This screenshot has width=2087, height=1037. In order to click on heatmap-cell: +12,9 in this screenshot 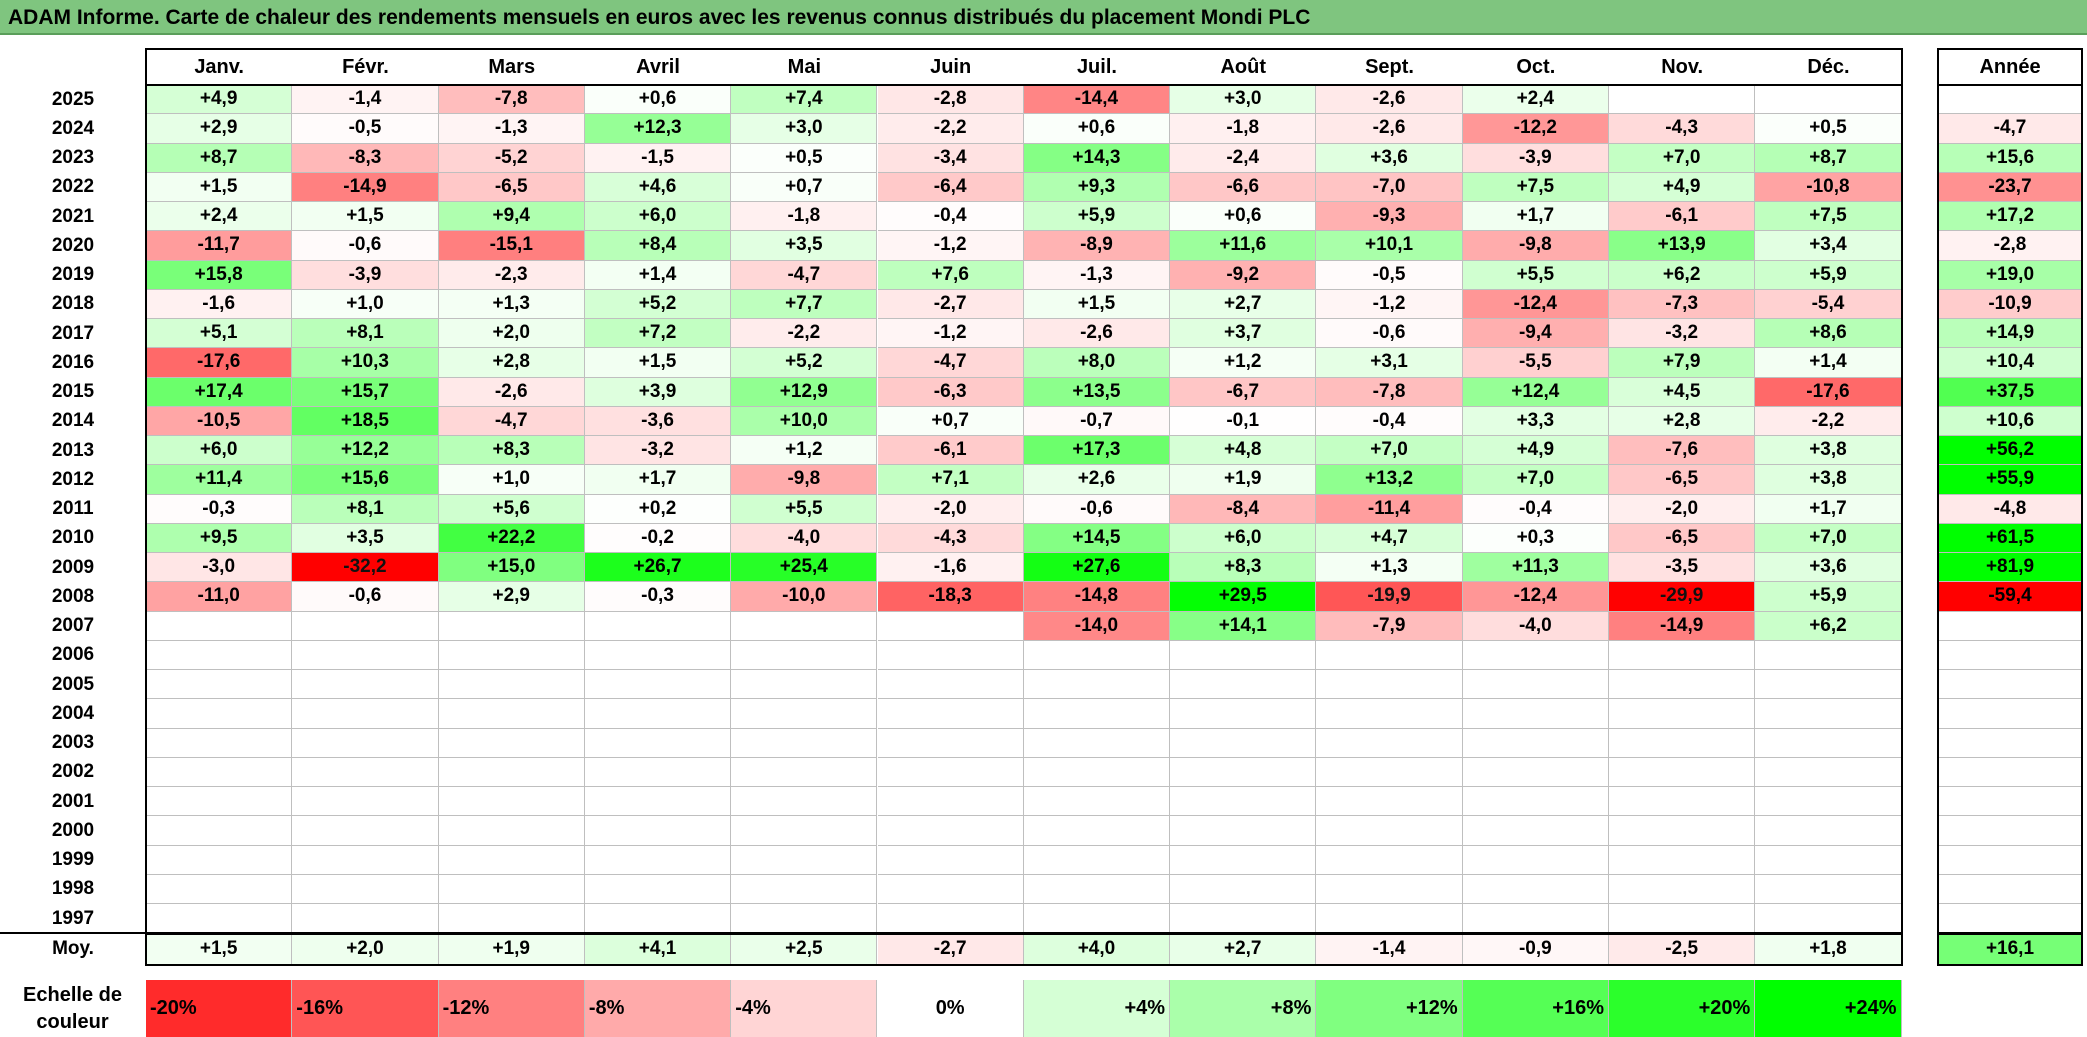, I will do `click(804, 392)`.